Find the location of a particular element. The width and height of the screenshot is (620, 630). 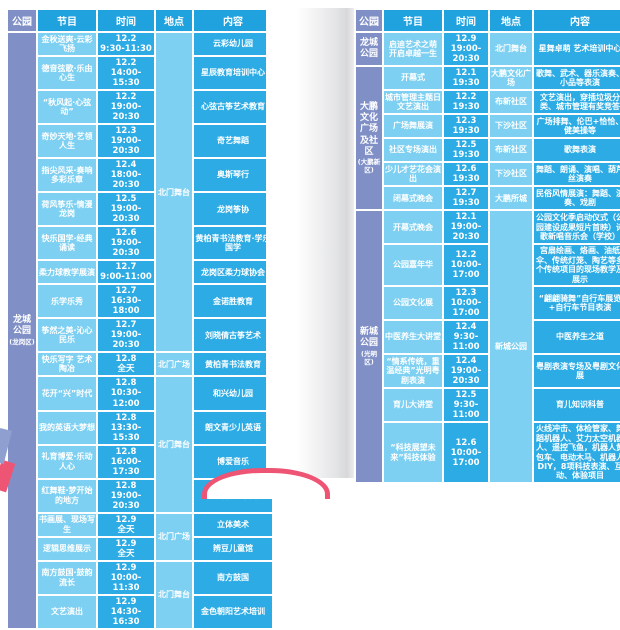

column-header-time: 时间 is located at coordinates (466, 20).